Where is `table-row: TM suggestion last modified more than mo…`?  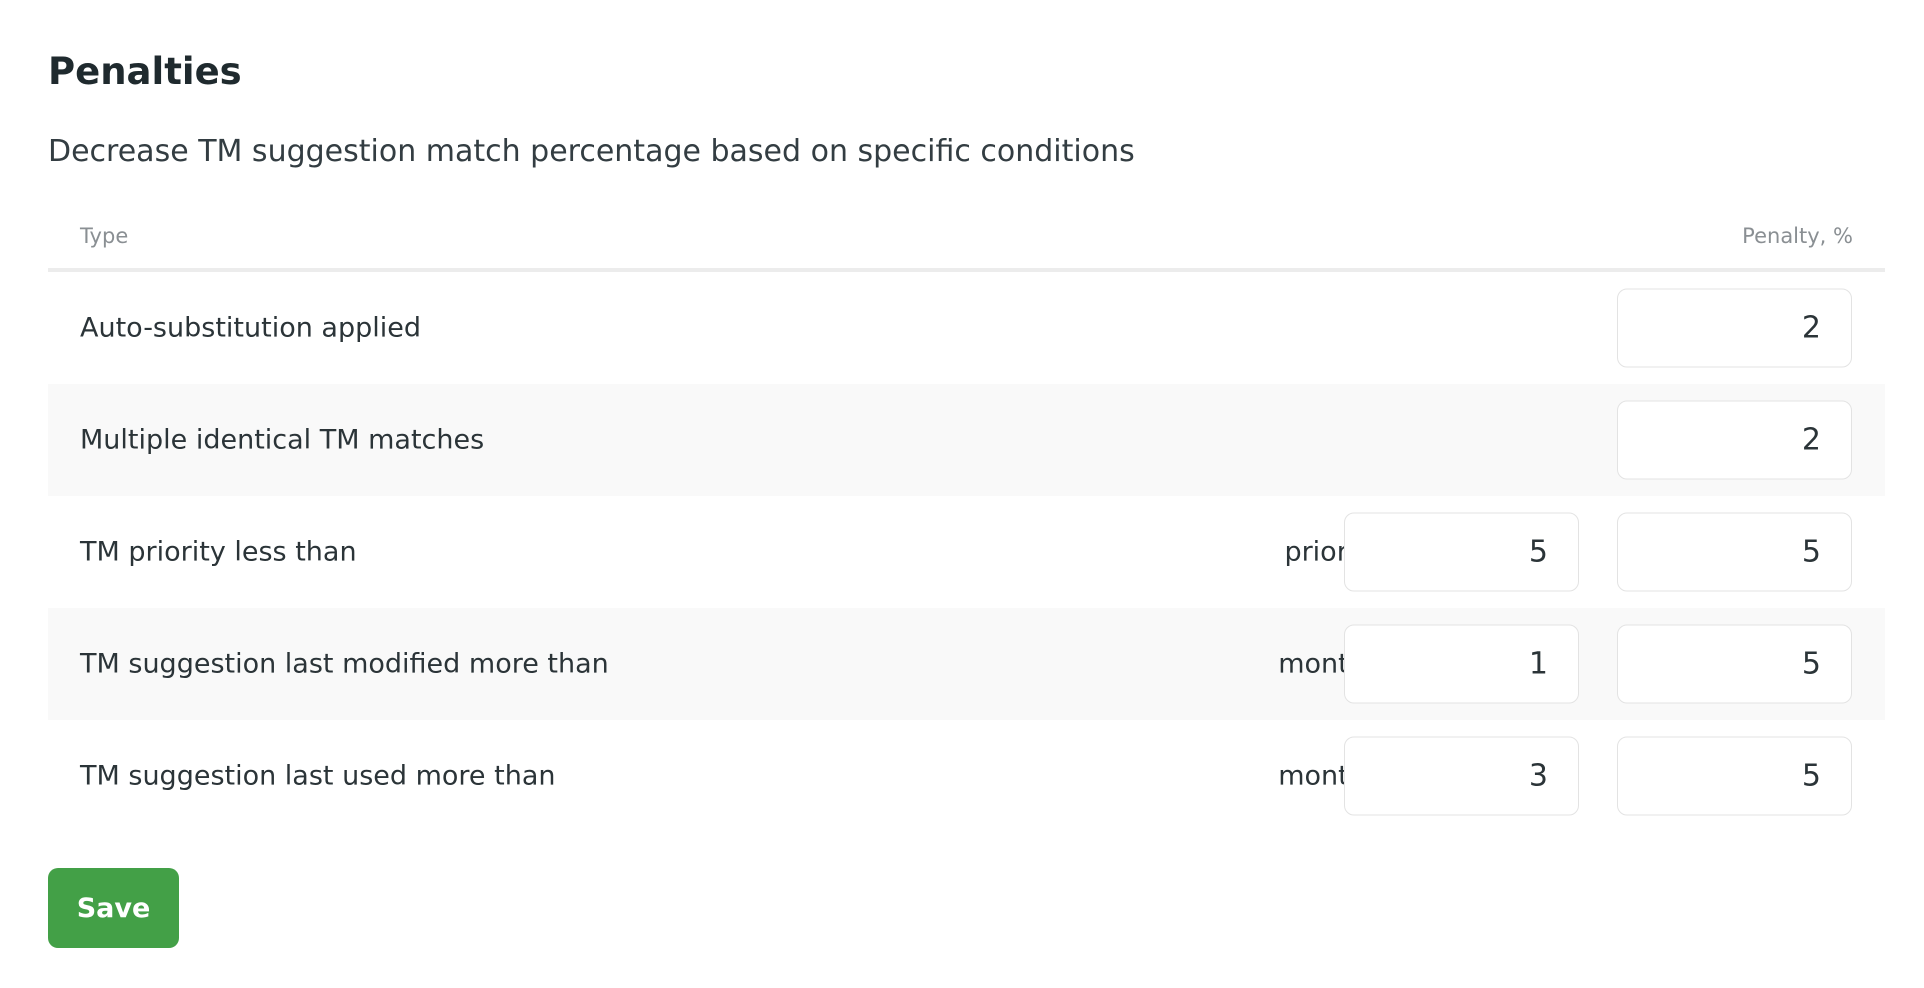
table-row: TM suggestion last modified more than mo… is located at coordinates (966, 664).